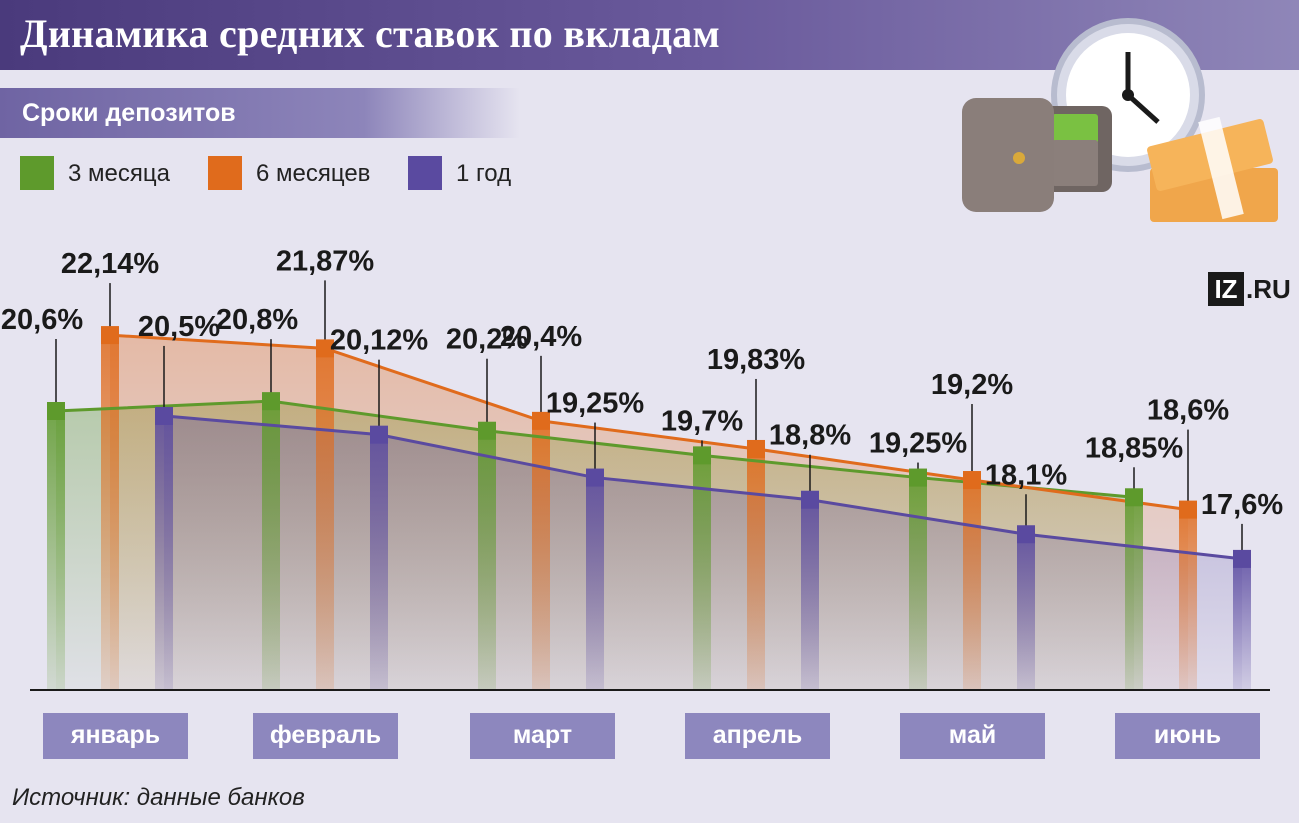 This screenshot has width=1299, height=823. What do you see at coordinates (325, 736) in the screenshot?
I see `month-label-february: февраль` at bounding box center [325, 736].